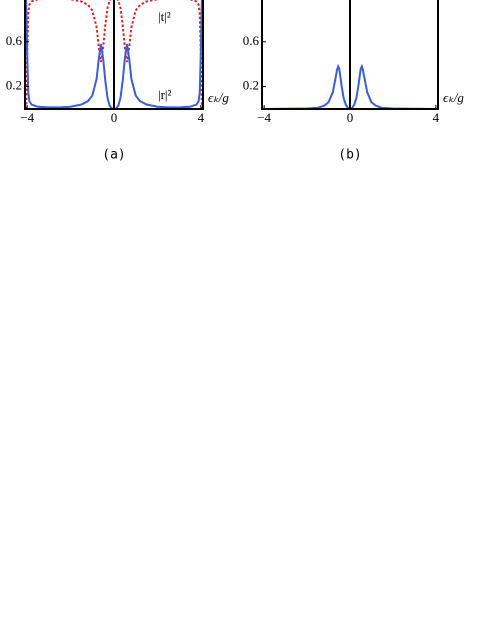 Image resolution: width=485 pixels, height=627 pixels. I want to click on series-label: |r|², so click(165, 94).